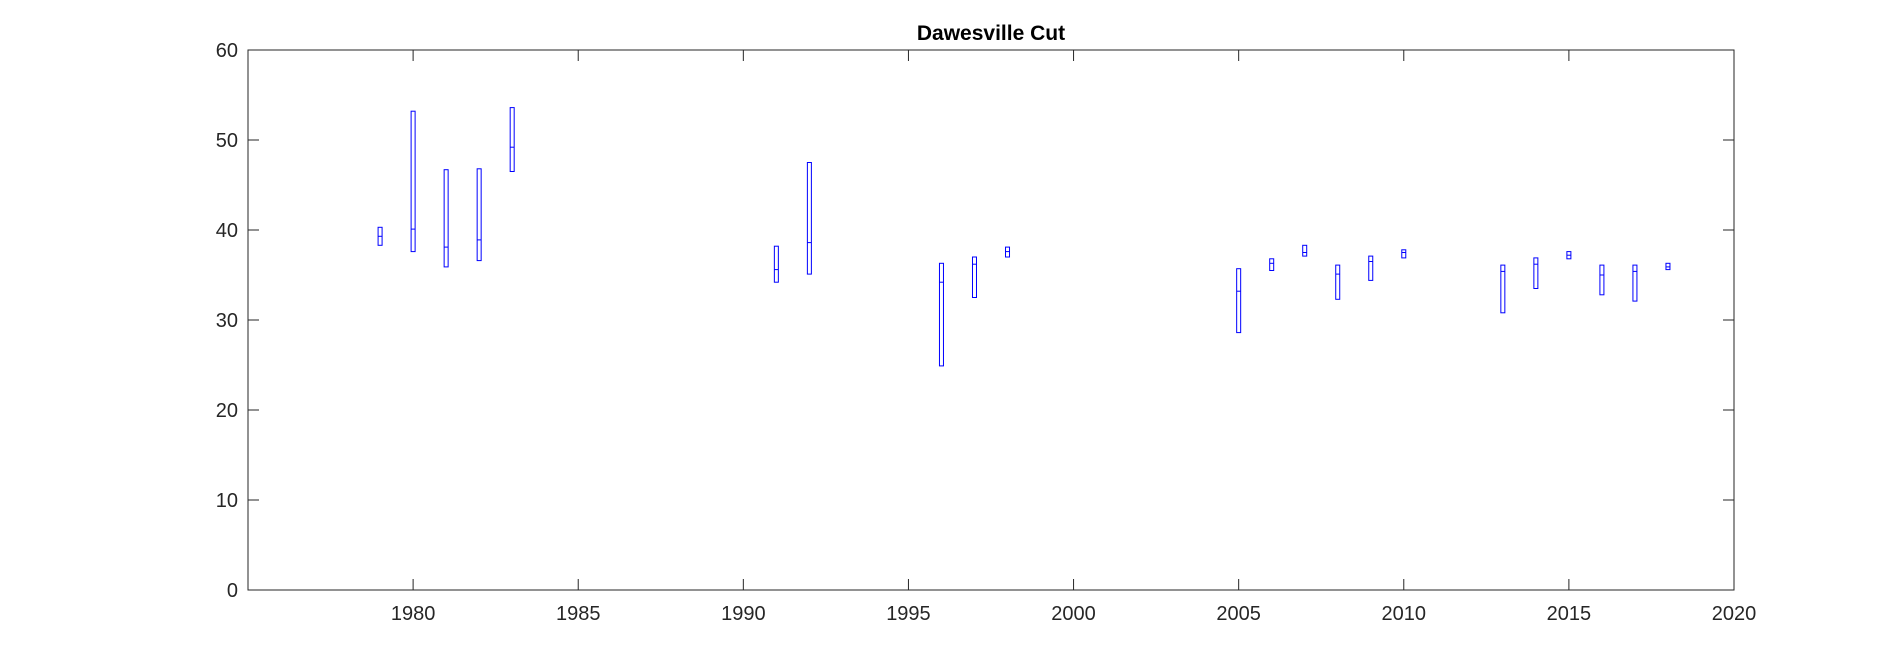  What do you see at coordinates (1008, 252) in the screenshot?
I see `box-1998` at bounding box center [1008, 252].